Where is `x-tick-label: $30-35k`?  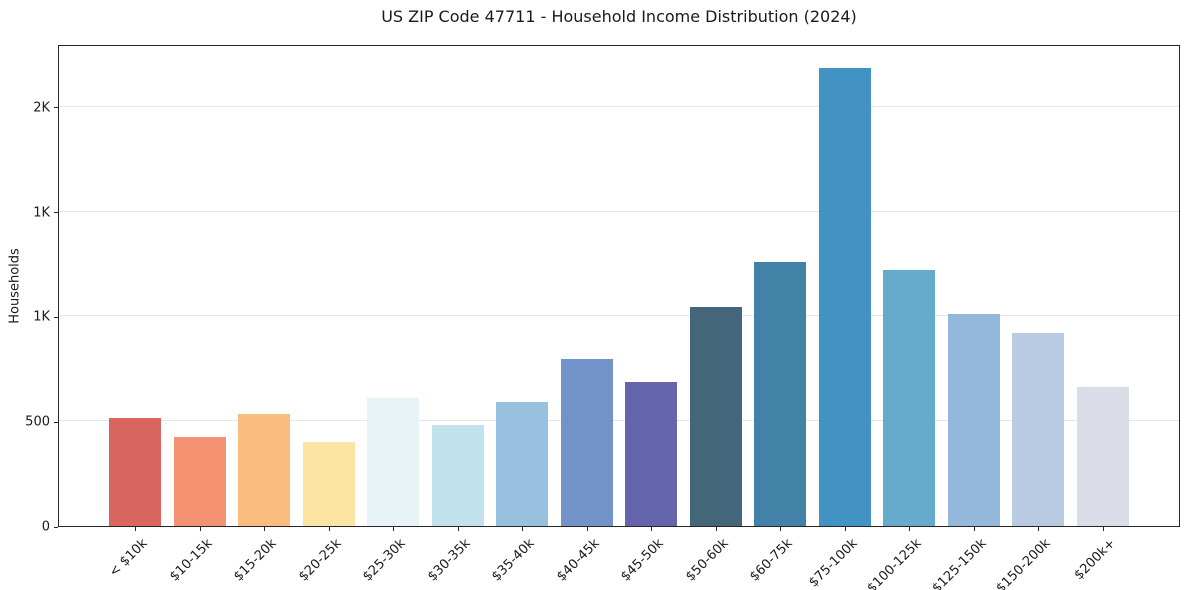 x-tick-label: $30-35k is located at coordinates (449, 560).